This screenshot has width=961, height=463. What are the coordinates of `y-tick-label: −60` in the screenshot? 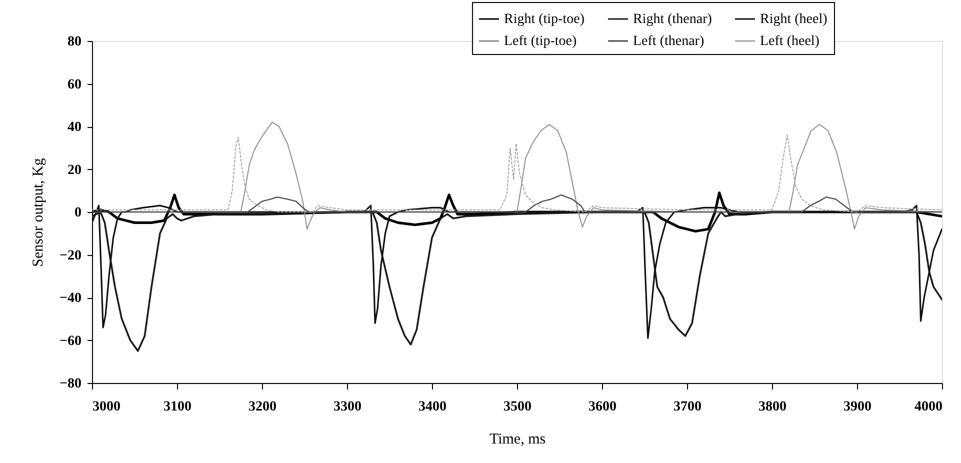 It's located at (71, 341).